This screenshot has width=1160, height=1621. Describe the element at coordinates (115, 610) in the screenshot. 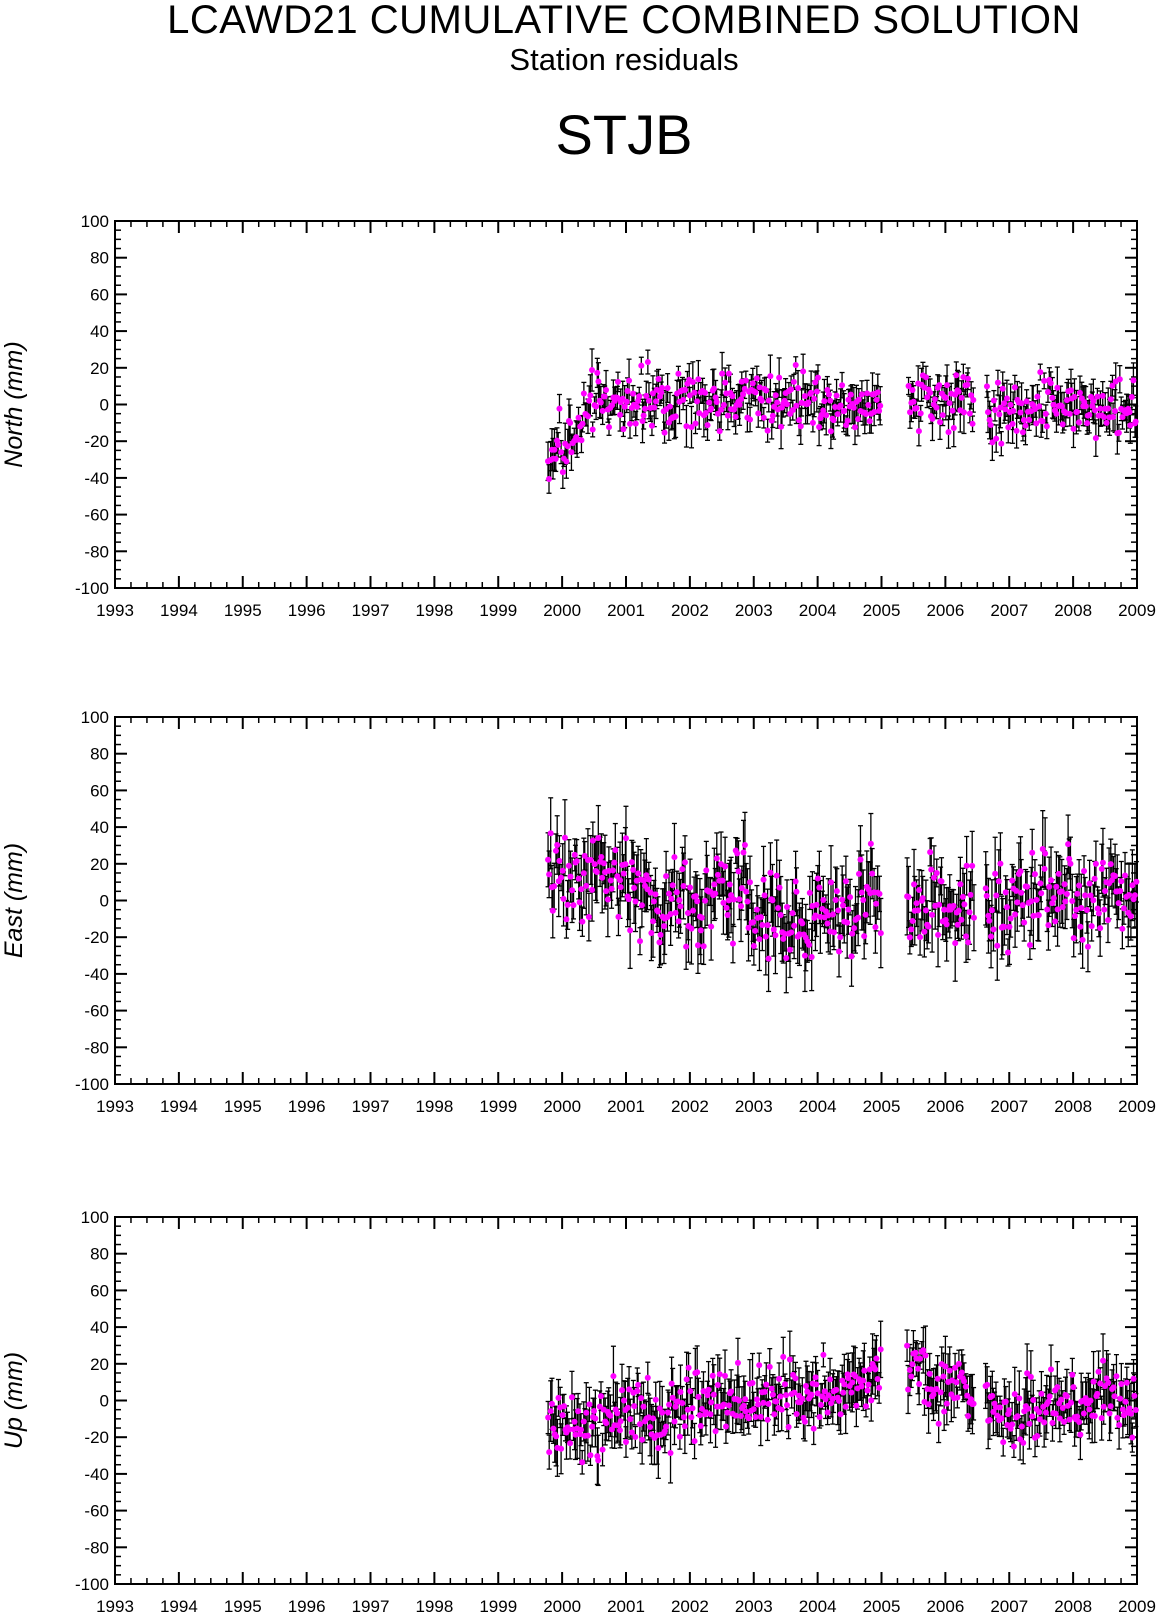

I see `x-tick-label: 1993` at that location.